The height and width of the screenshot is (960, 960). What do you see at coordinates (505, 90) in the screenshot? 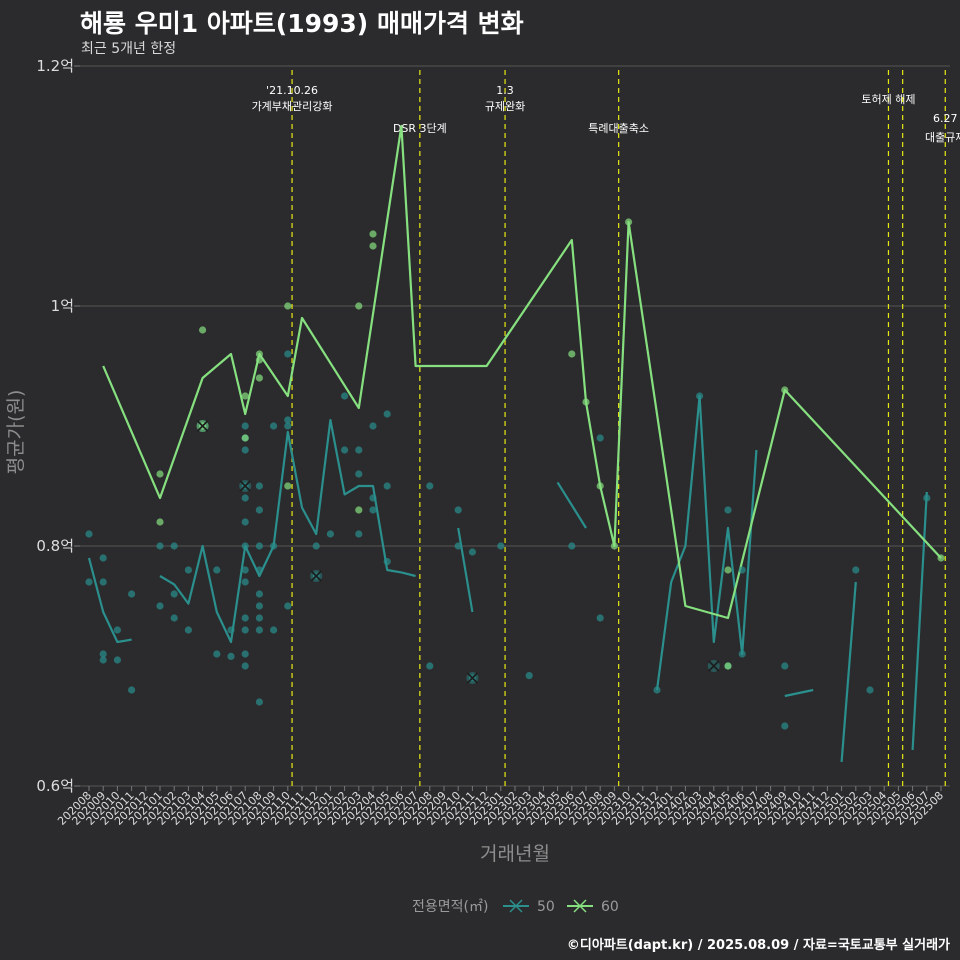
I see `event-label: 1.3` at bounding box center [505, 90].